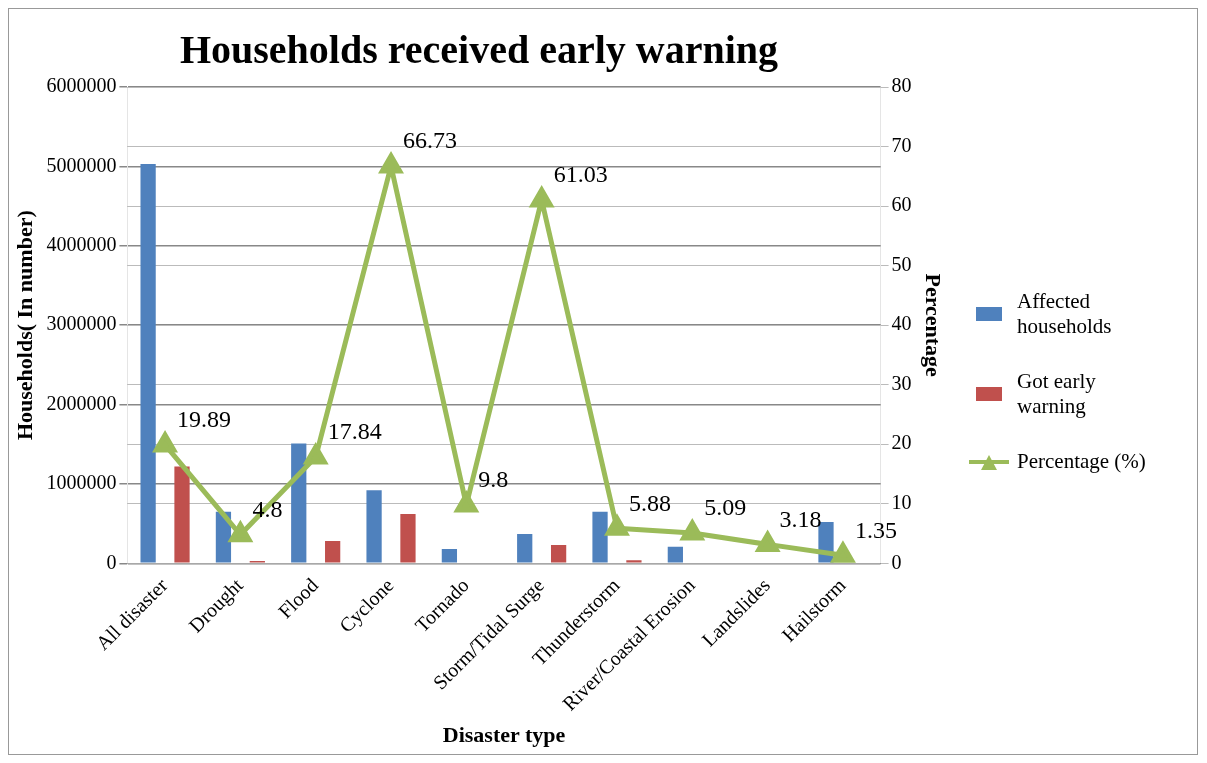 The height and width of the screenshot is (763, 1207). Describe the element at coordinates (81, 164) in the screenshot. I see `y-tick-label: 5000000` at that location.